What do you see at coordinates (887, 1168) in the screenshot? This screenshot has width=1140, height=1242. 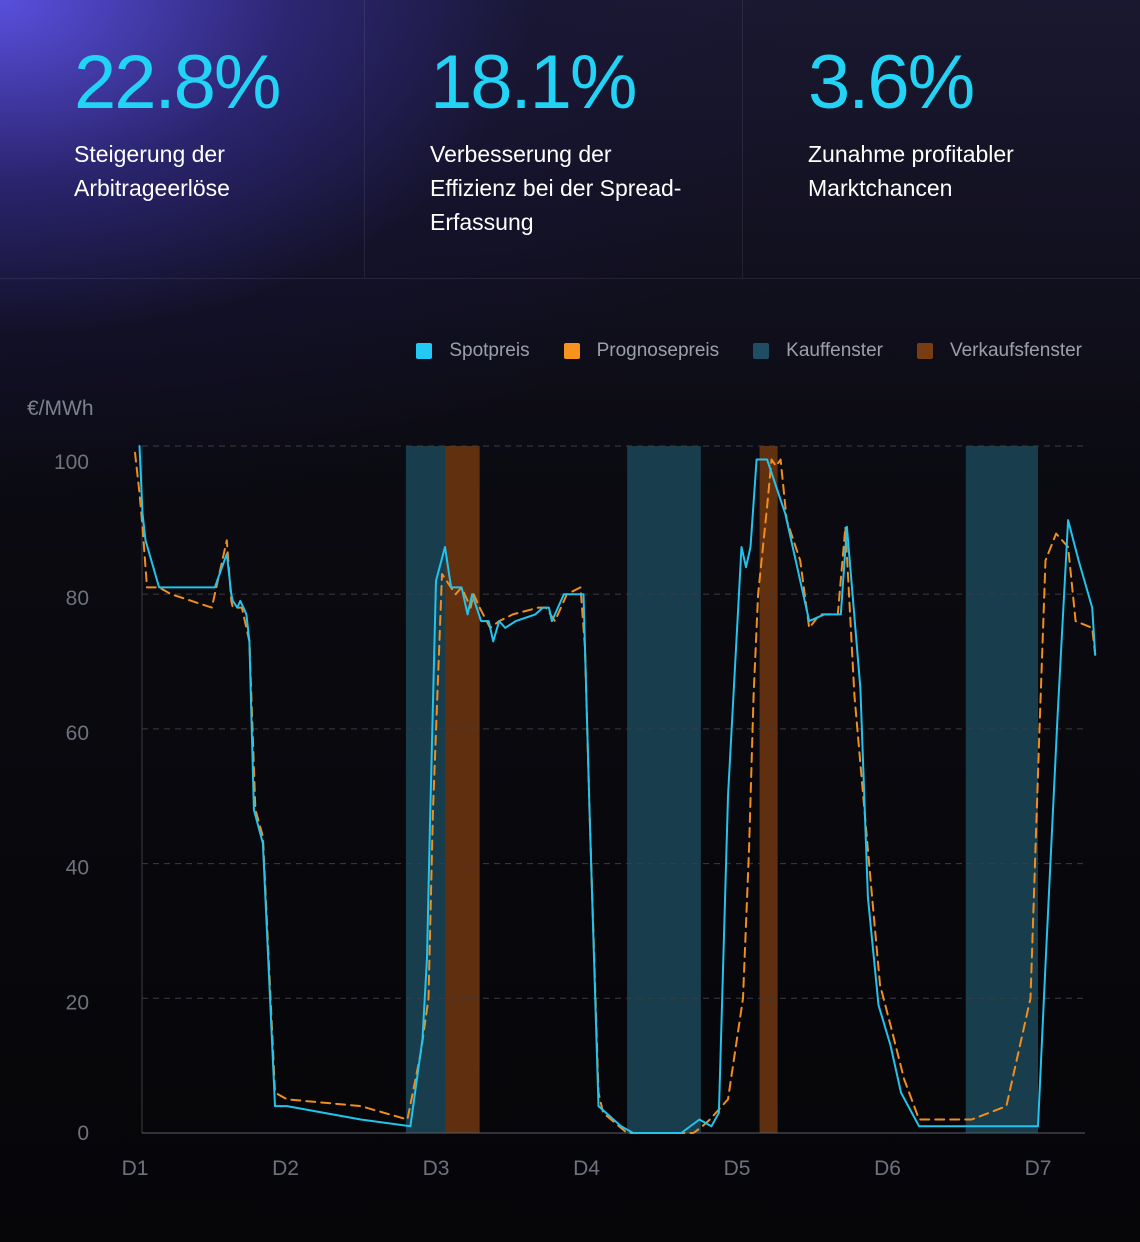 I see `x-tick-label: D6` at bounding box center [887, 1168].